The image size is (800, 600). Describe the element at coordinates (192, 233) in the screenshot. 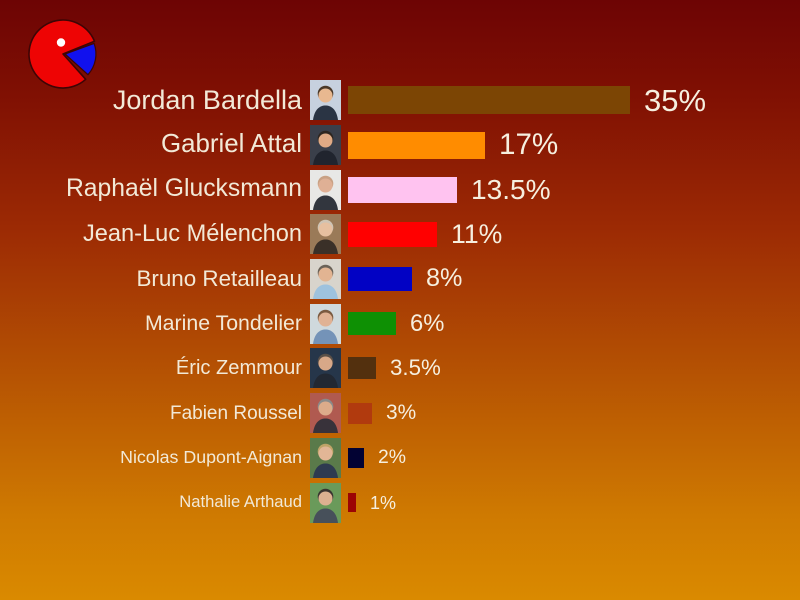

I see `candidate-name: Jean-Luc Mélenchon` at that location.